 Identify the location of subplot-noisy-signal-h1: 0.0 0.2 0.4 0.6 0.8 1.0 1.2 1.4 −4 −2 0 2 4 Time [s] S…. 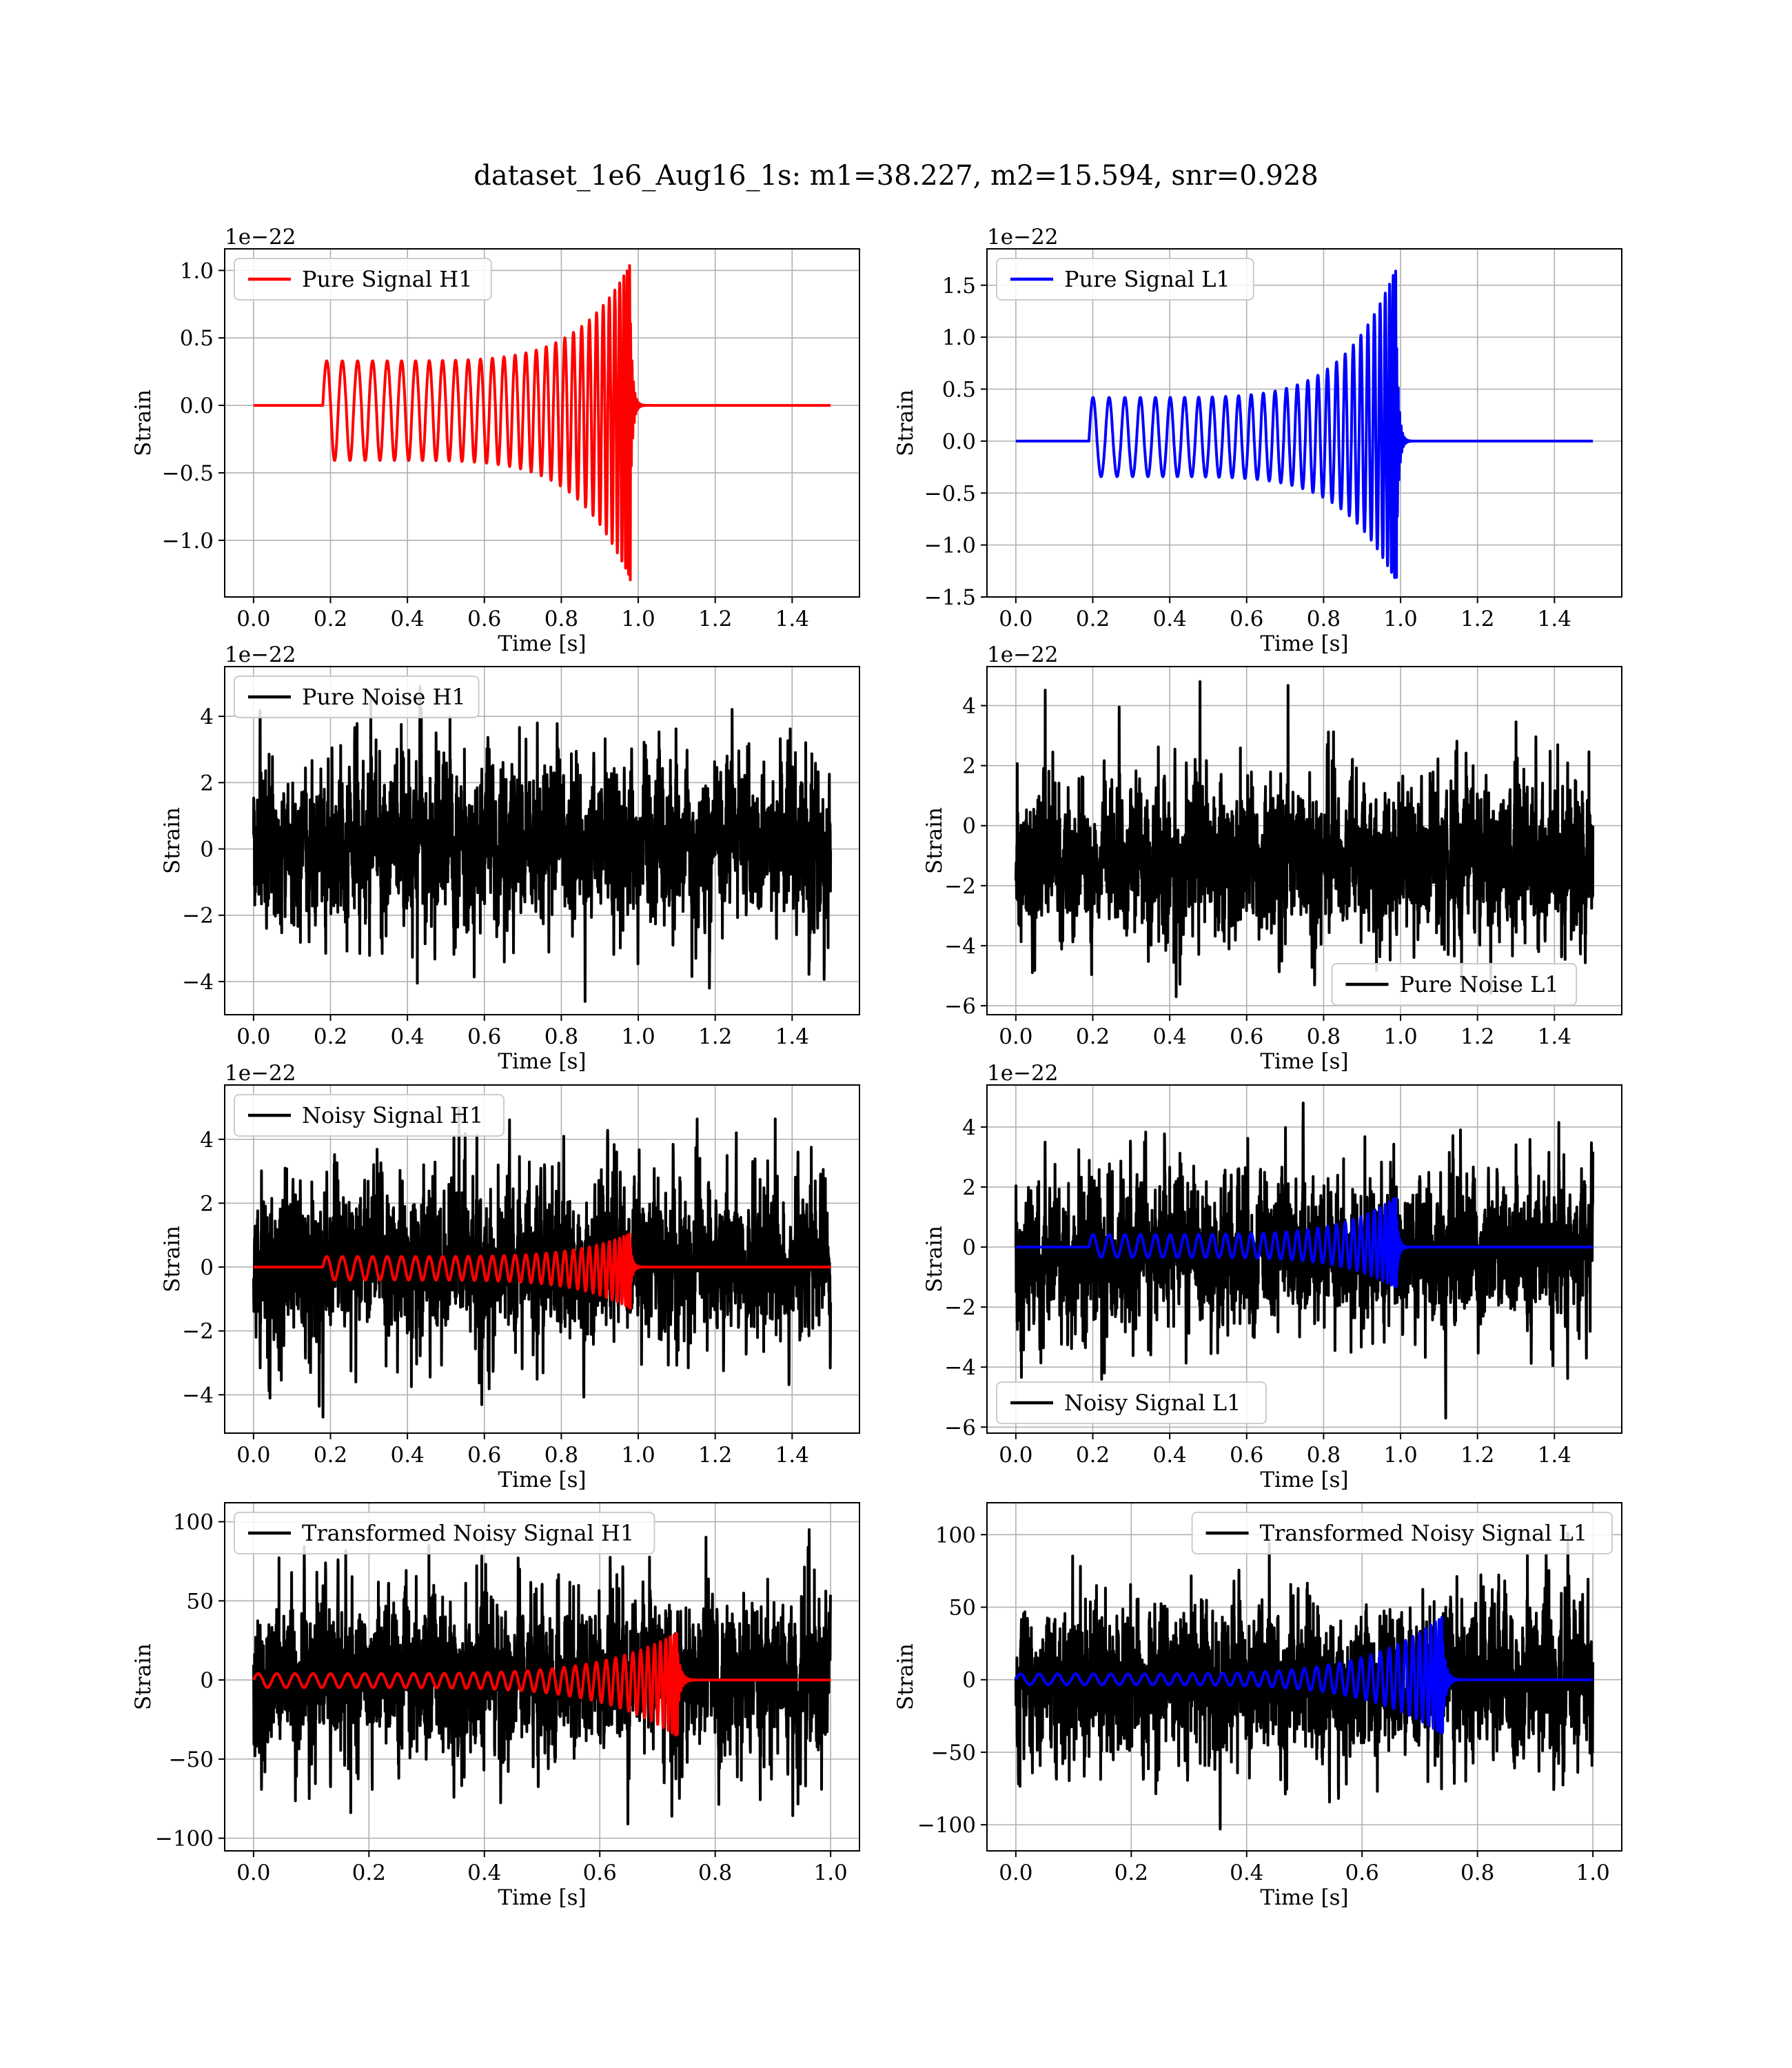
(510, 1276).